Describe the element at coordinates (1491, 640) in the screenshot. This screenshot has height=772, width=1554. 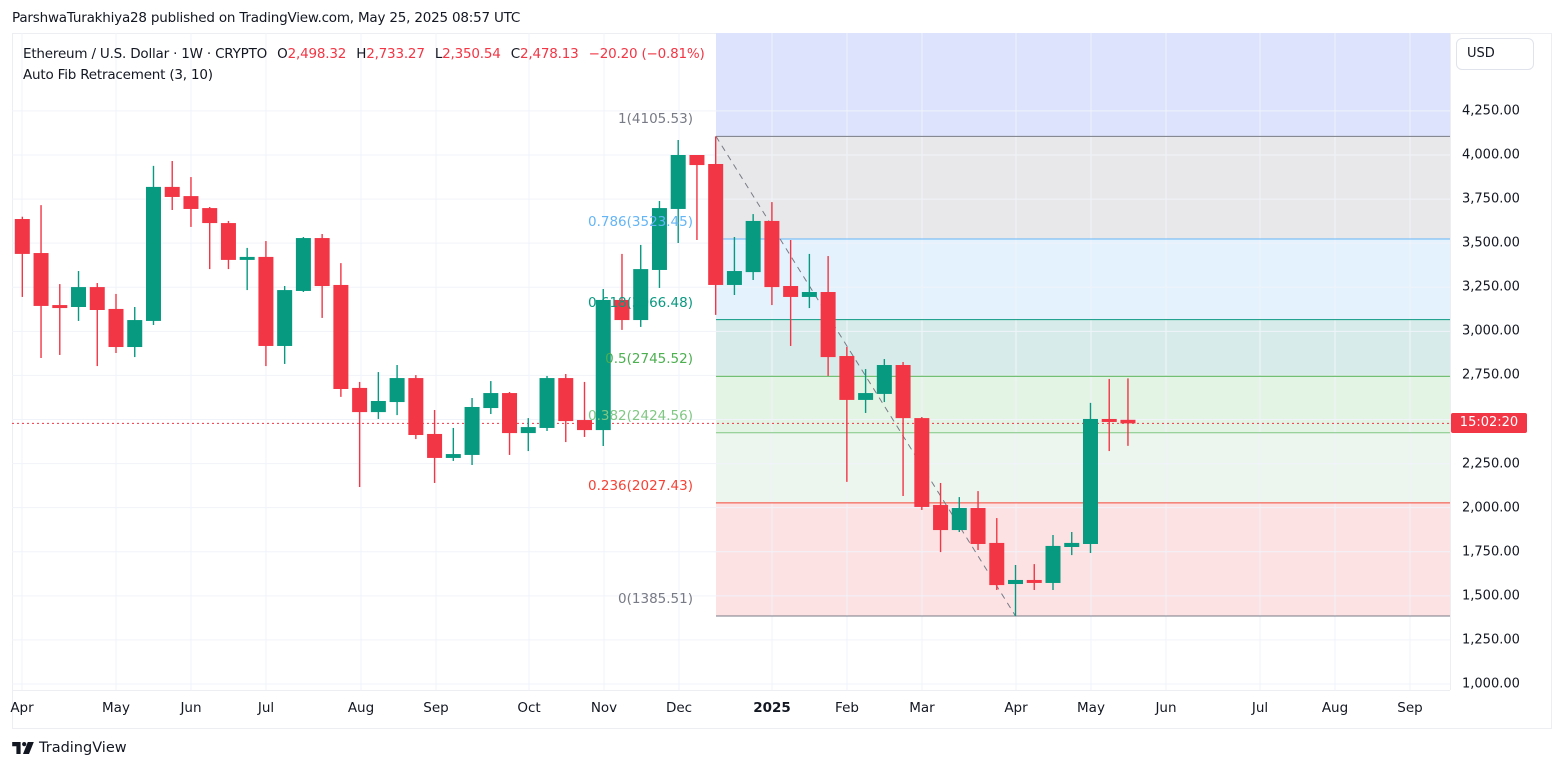
I see `price-tick-label: 1,250.00` at that location.